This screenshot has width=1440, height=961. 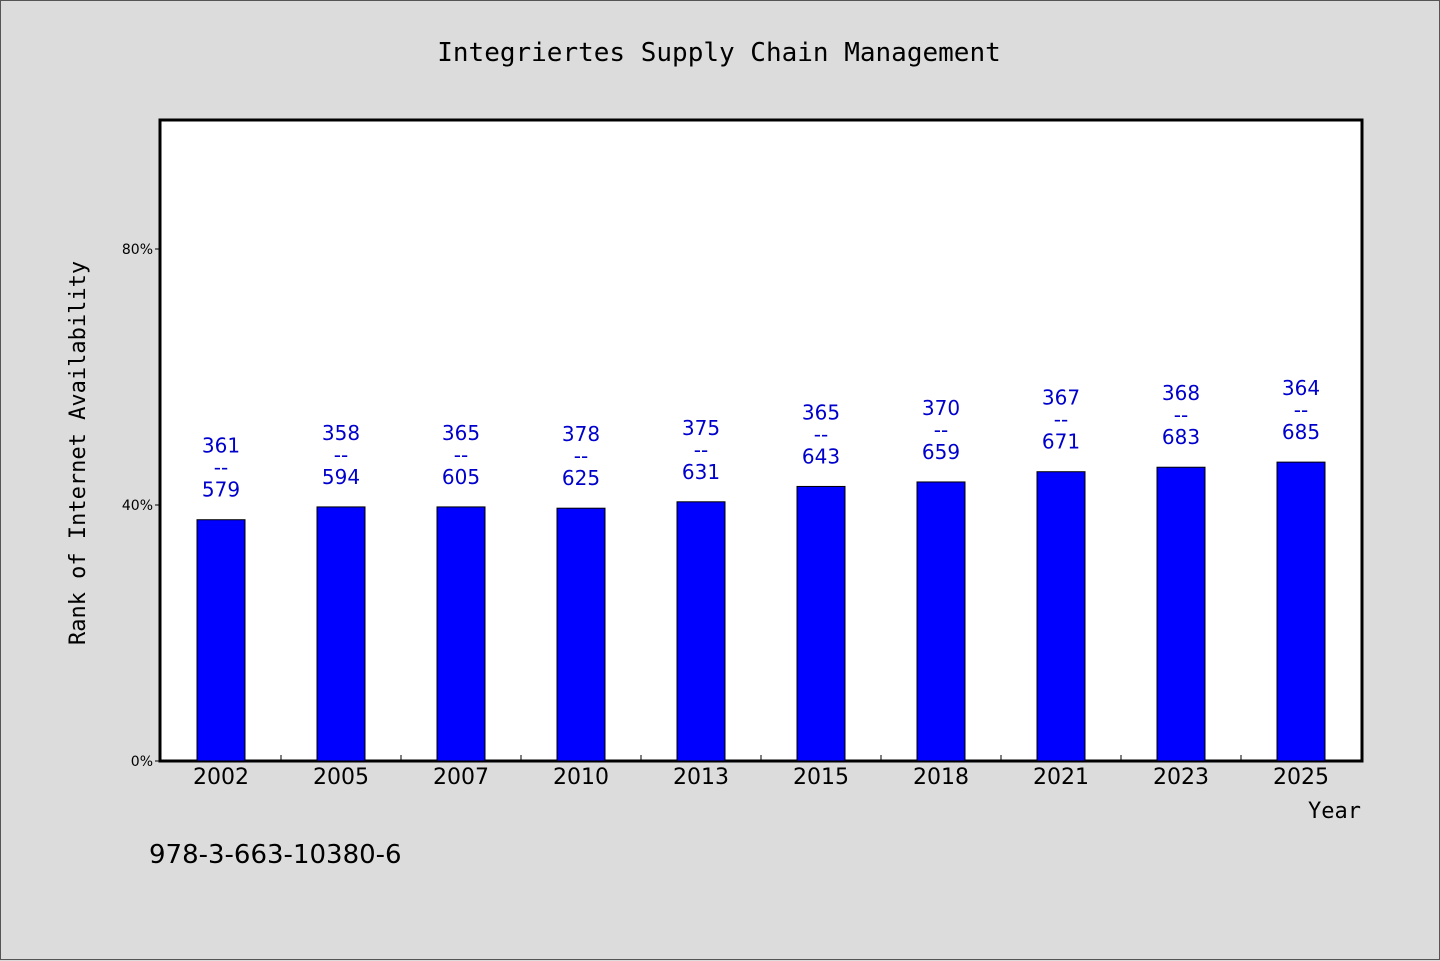 What do you see at coordinates (341, 477) in the screenshot?
I see `data-label-bottom: 594` at bounding box center [341, 477].